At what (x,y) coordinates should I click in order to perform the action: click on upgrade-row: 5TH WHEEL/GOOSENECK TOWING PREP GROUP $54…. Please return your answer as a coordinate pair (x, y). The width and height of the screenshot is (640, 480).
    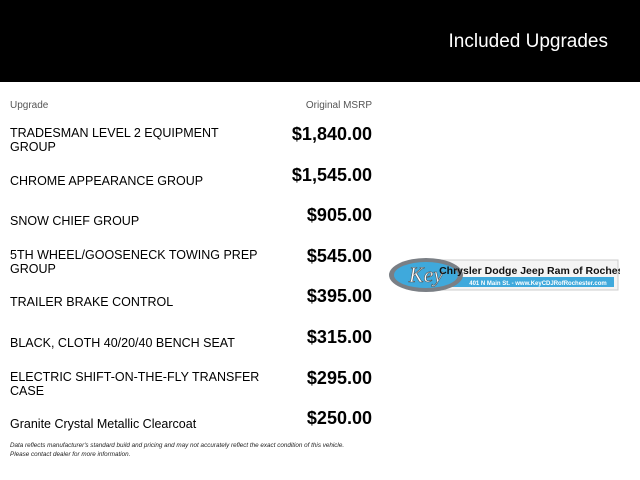
    Looking at the image, I should click on (191, 262).